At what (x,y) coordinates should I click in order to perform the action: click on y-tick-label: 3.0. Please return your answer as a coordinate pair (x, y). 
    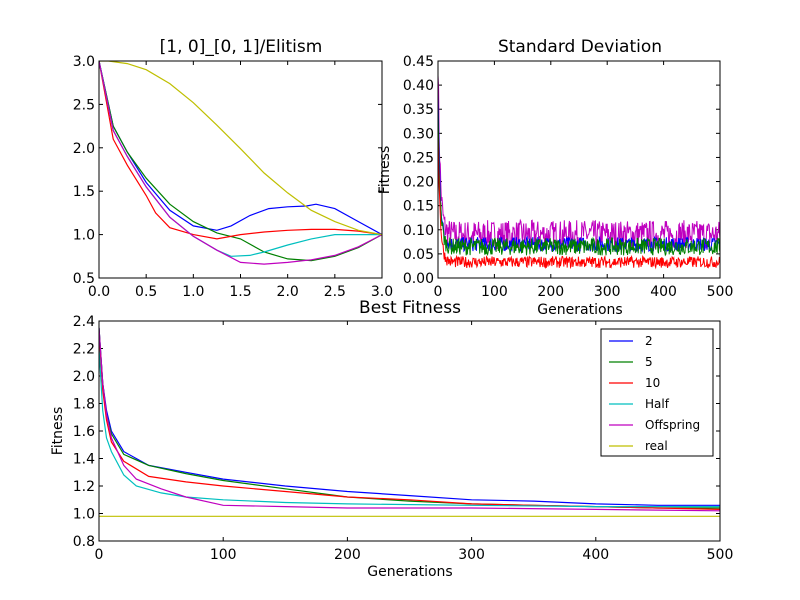
    Looking at the image, I should click on (84, 62).